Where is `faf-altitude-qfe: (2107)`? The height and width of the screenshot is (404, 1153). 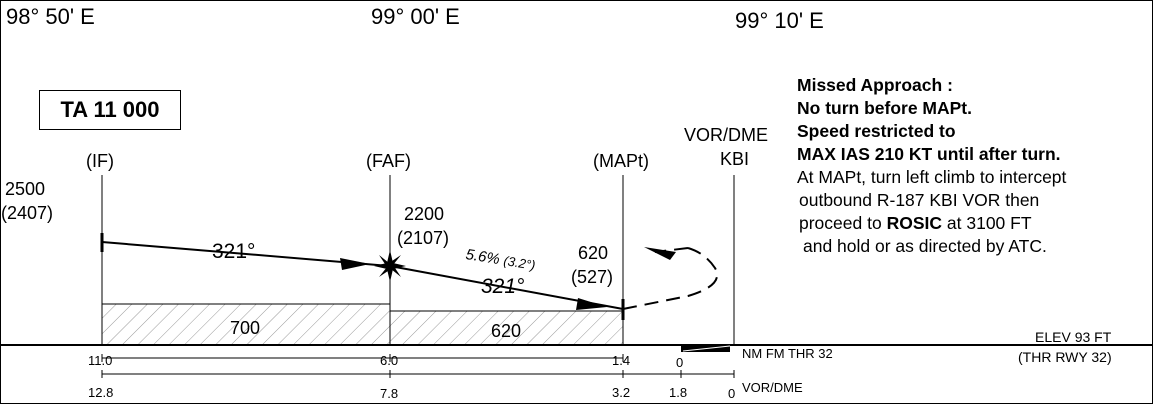
faf-altitude-qfe: (2107) is located at coordinates (423, 238).